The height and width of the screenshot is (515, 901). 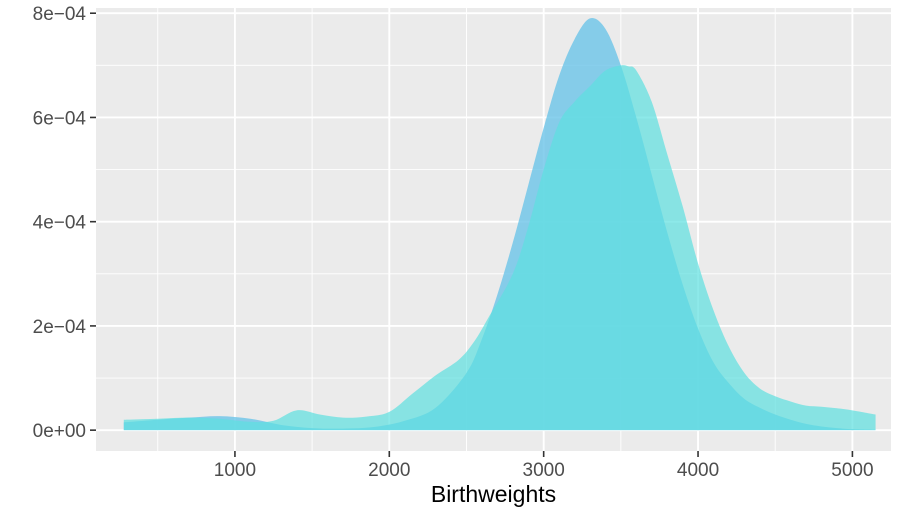 What do you see at coordinates (389, 470) in the screenshot?
I see `x-tick-label: 2000` at bounding box center [389, 470].